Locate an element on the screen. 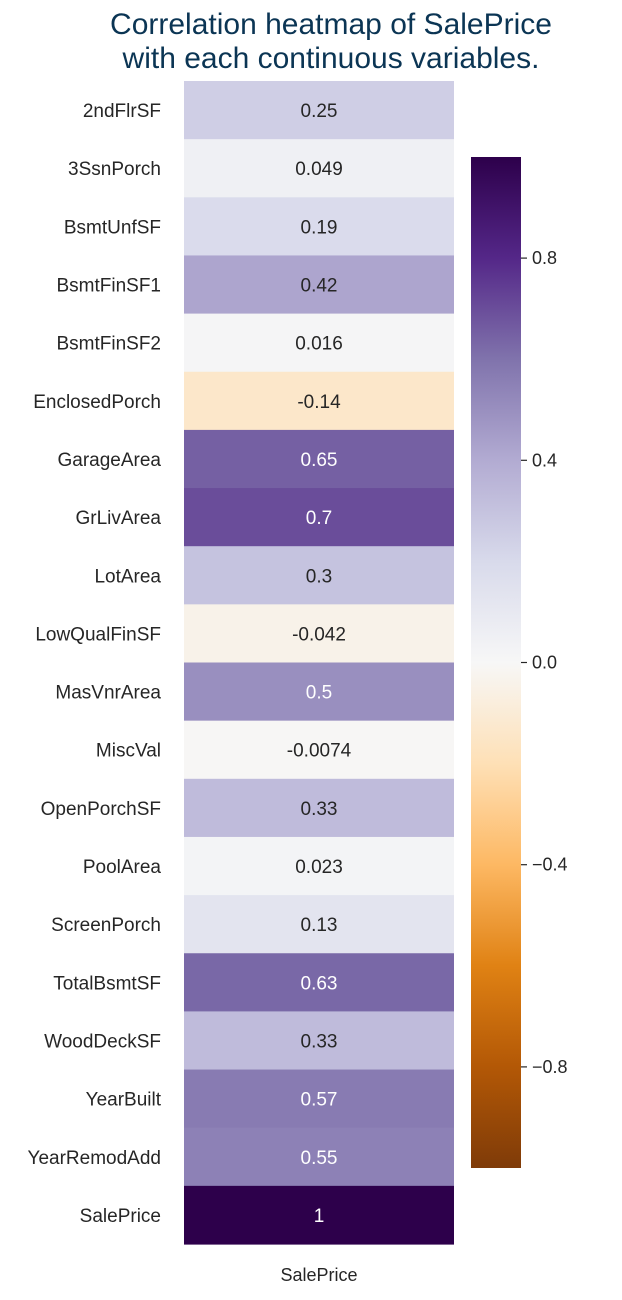 The width and height of the screenshot is (622, 1300). cell-value-label: 0.63 is located at coordinates (319, 983).